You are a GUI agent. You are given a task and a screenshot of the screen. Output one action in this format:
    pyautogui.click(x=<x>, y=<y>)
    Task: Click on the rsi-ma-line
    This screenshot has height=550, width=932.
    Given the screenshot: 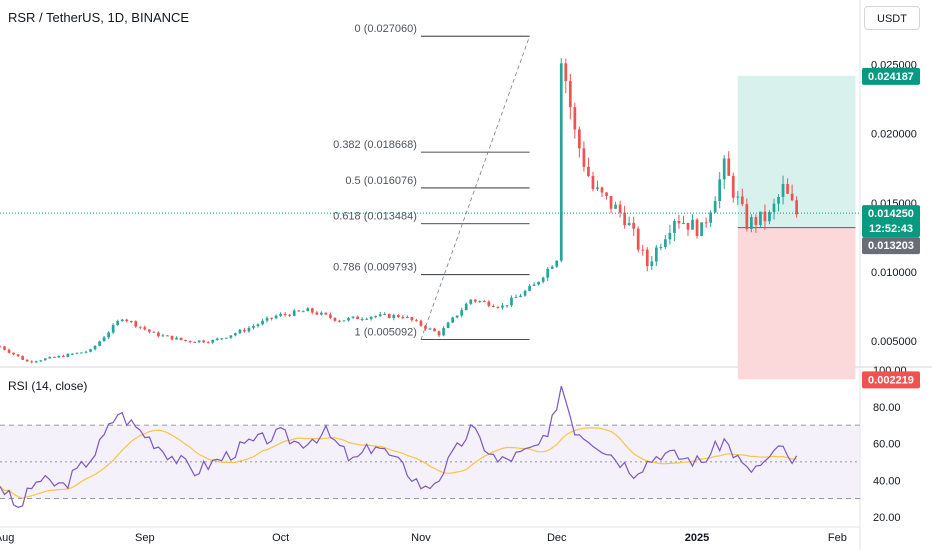 What is the action you would take?
    pyautogui.click(x=398, y=463)
    